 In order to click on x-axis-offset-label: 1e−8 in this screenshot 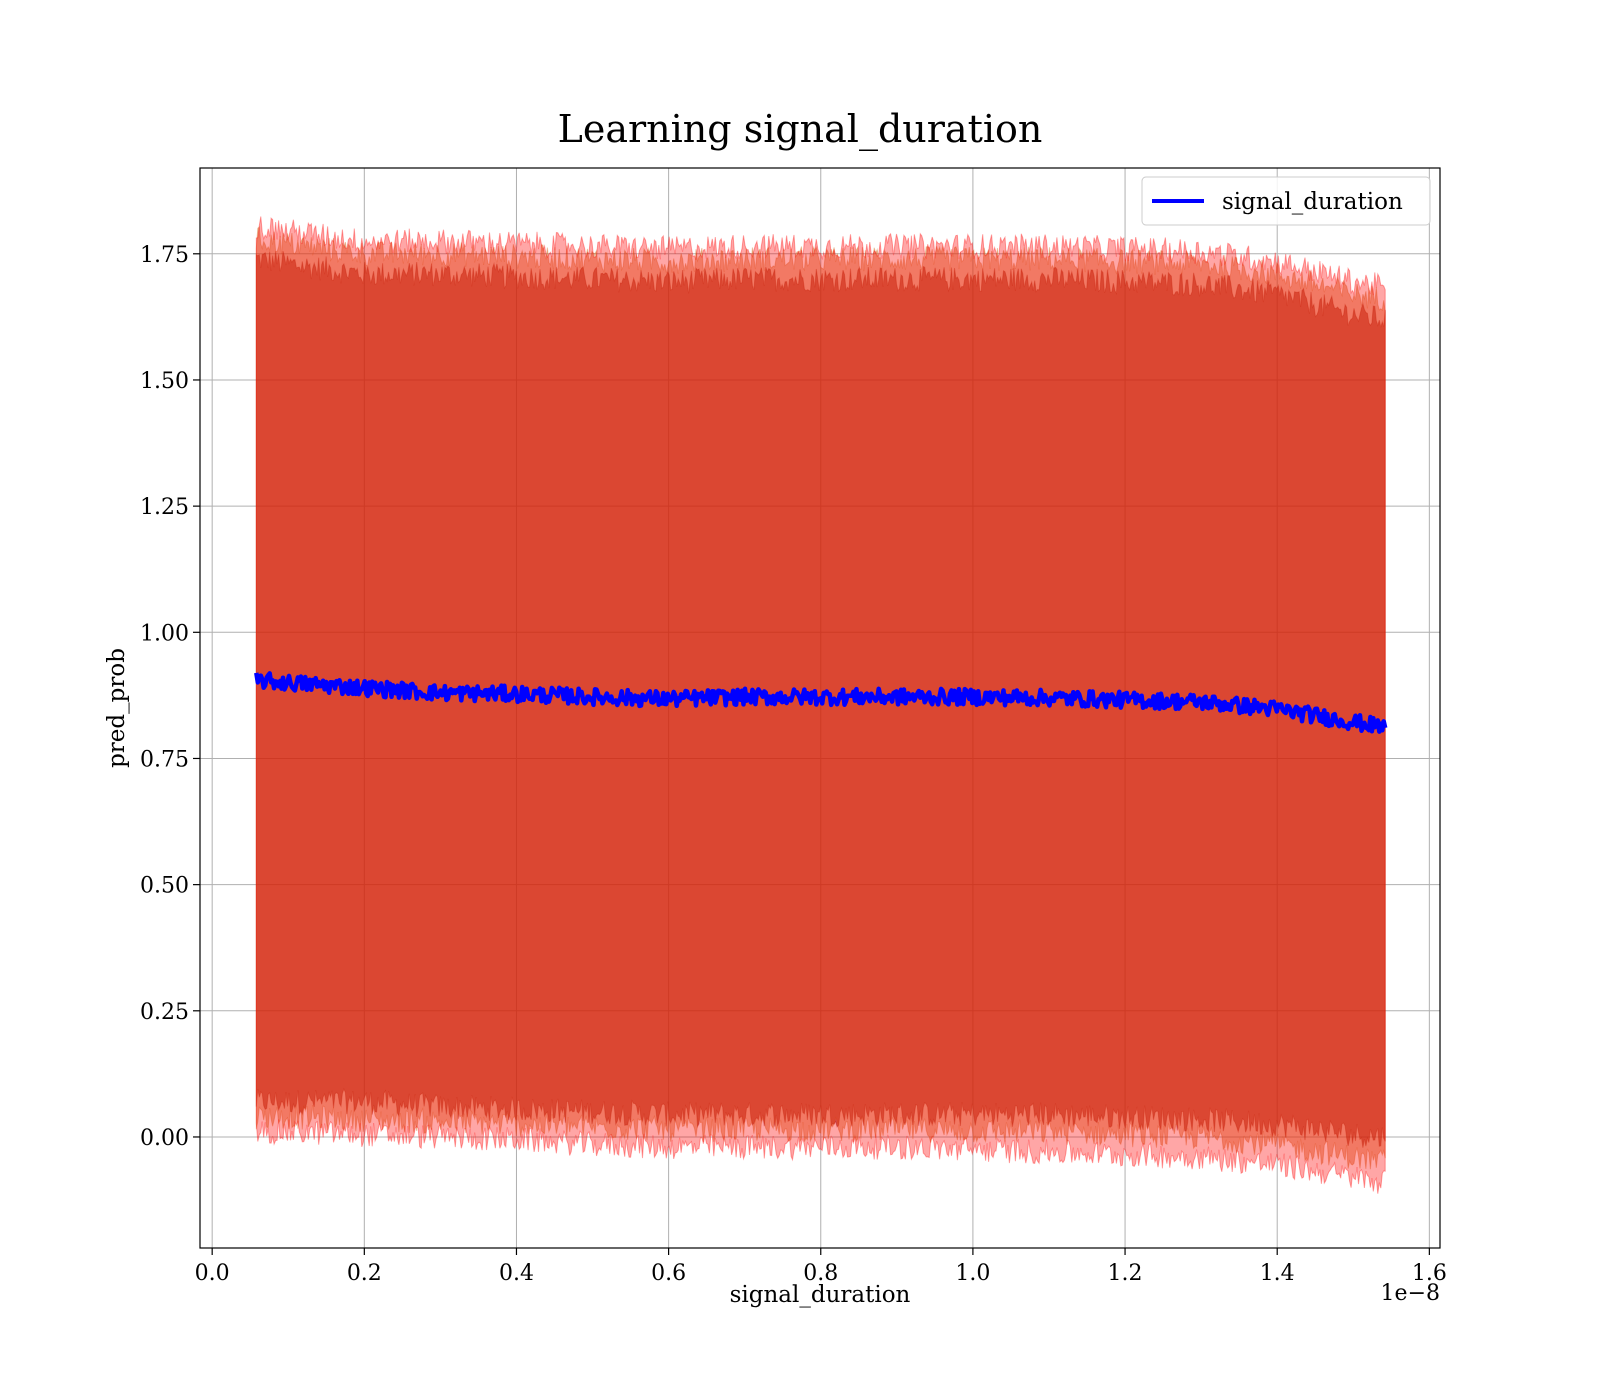, I will do `click(1410, 1293)`.